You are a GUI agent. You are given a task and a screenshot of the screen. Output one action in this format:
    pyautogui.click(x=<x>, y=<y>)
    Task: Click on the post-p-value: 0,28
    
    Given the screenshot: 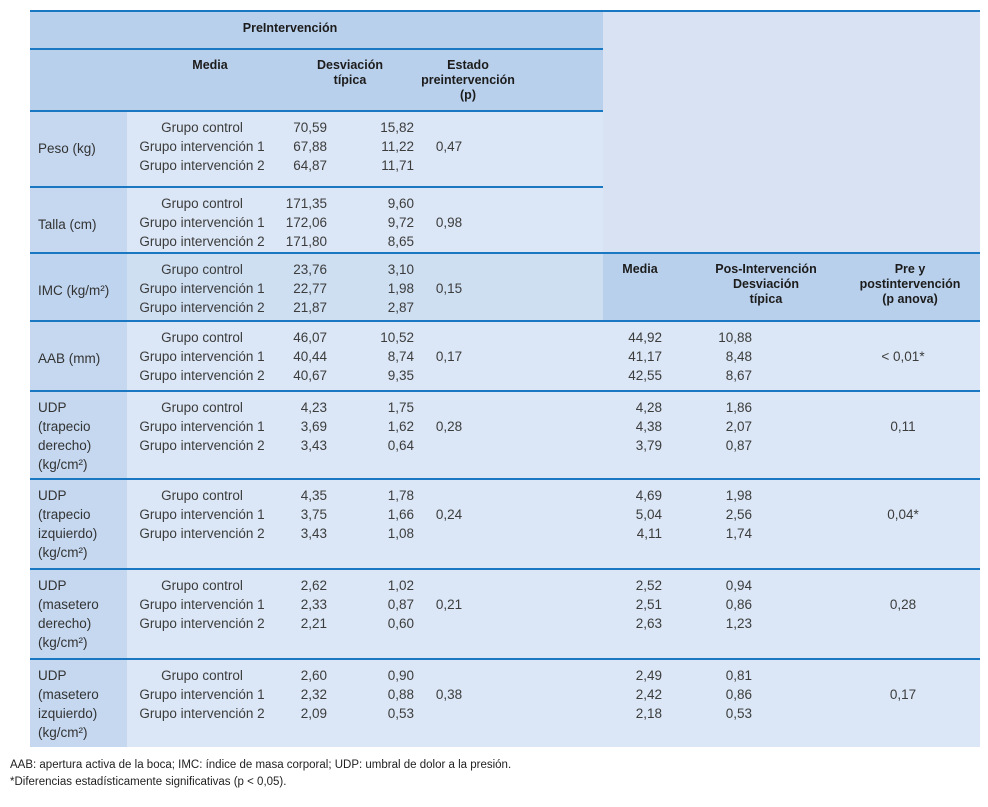 What is the action you would take?
    pyautogui.click(x=903, y=604)
    